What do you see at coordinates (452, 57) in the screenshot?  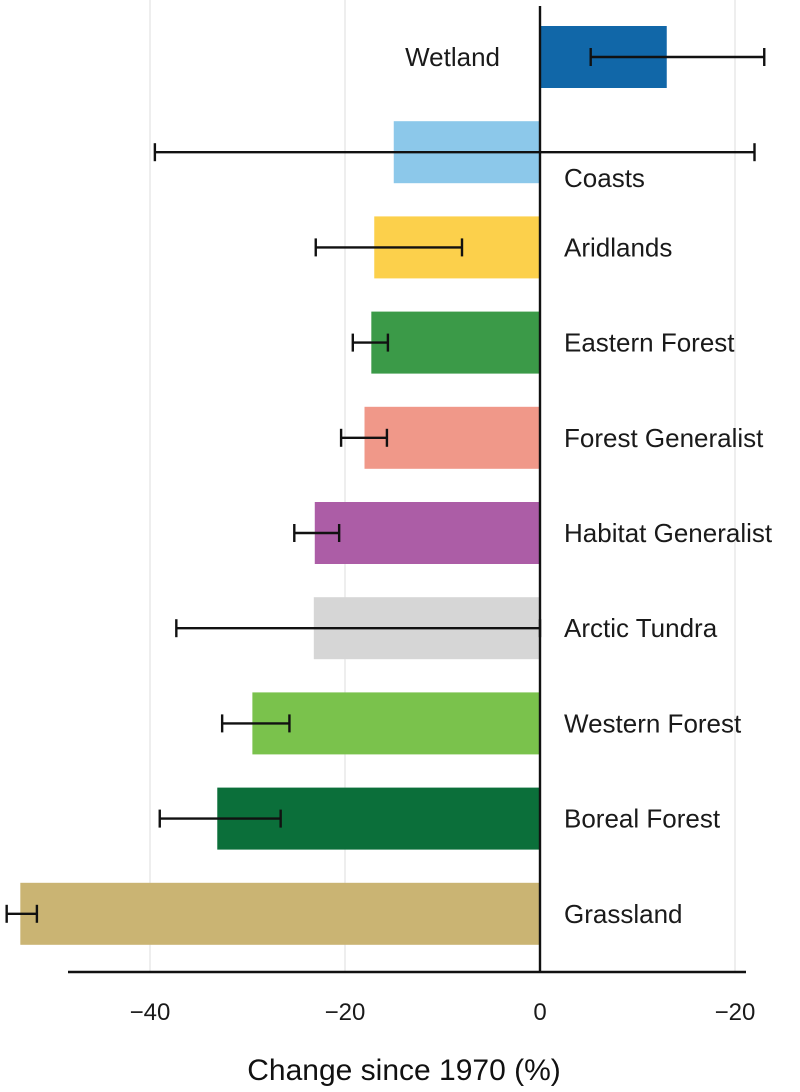 I see `category-label: Wetland` at bounding box center [452, 57].